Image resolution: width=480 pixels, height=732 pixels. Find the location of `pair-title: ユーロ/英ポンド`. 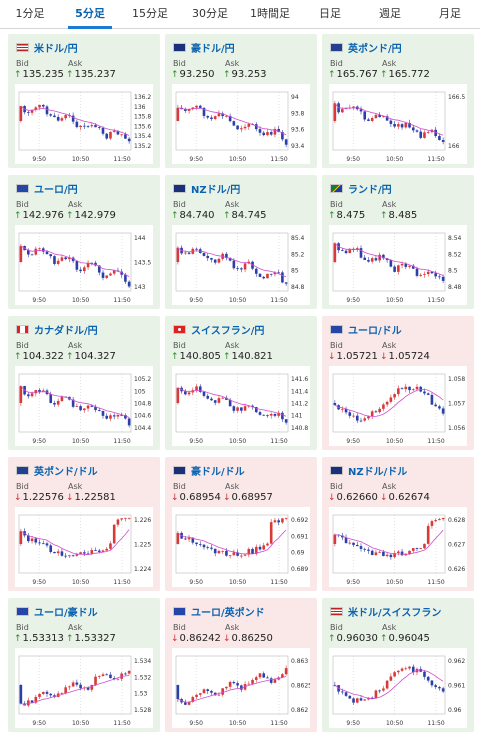

pair-title: ユーロ/英ポンド is located at coordinates (228, 613).